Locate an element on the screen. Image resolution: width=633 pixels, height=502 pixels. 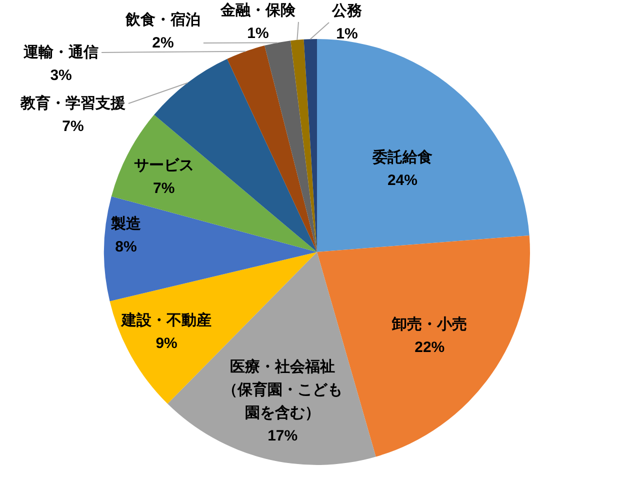
data-label: 医療・社会福祉（保育園・こども園を含む） 17% is located at coordinates (282, 401).